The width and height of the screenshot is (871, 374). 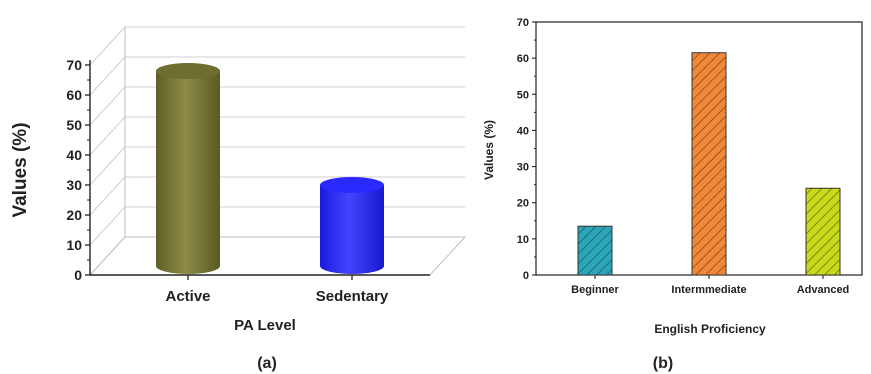 What do you see at coordinates (74, 215) in the screenshot?
I see `ytick-label-a-2: 20` at bounding box center [74, 215].